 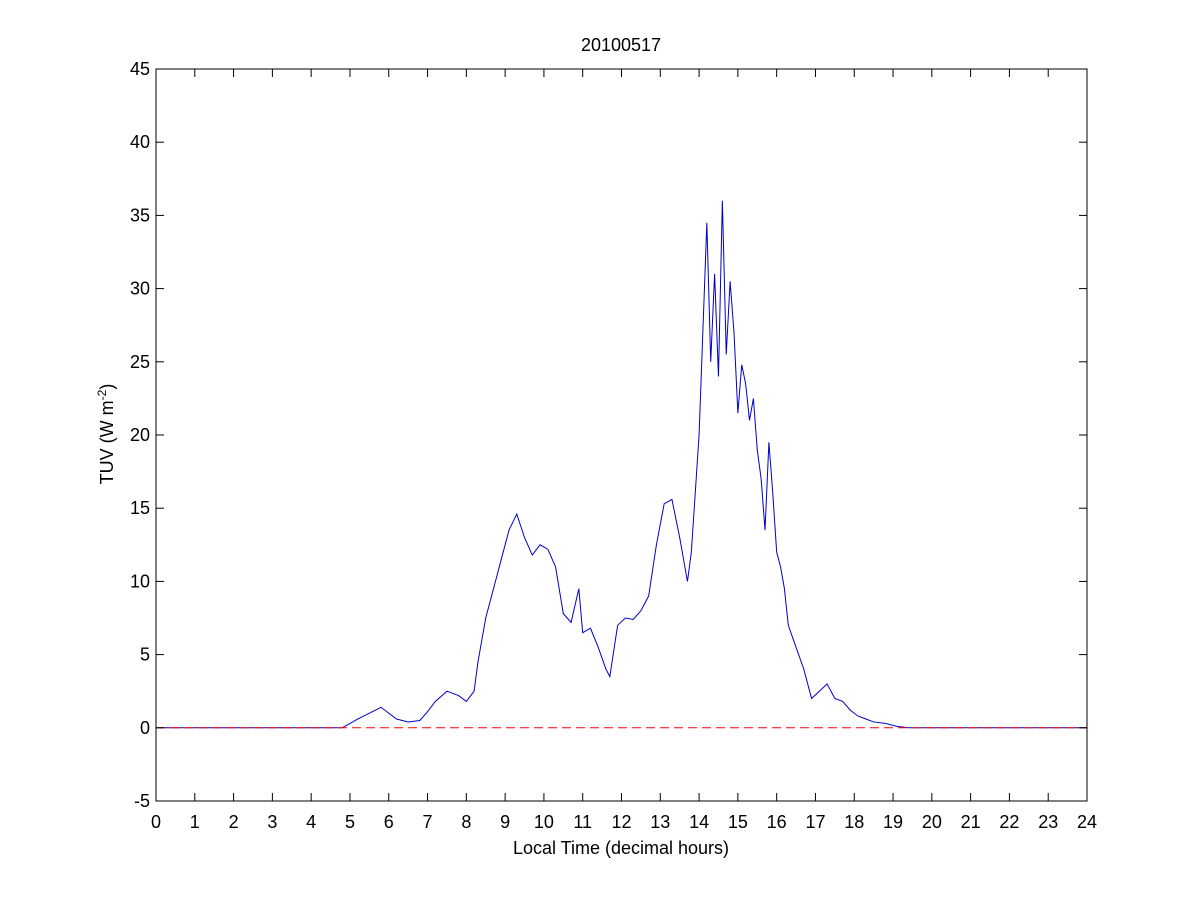 I want to click on x-tick-label: 0, so click(x=156, y=822).